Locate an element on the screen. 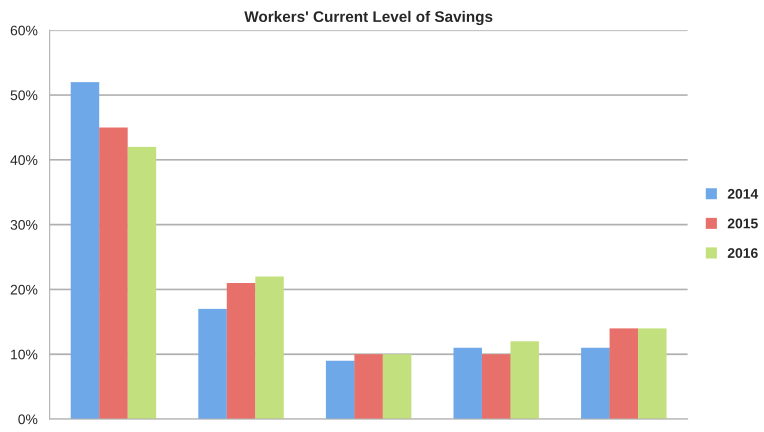  legend-label: 2014 is located at coordinates (743, 193).